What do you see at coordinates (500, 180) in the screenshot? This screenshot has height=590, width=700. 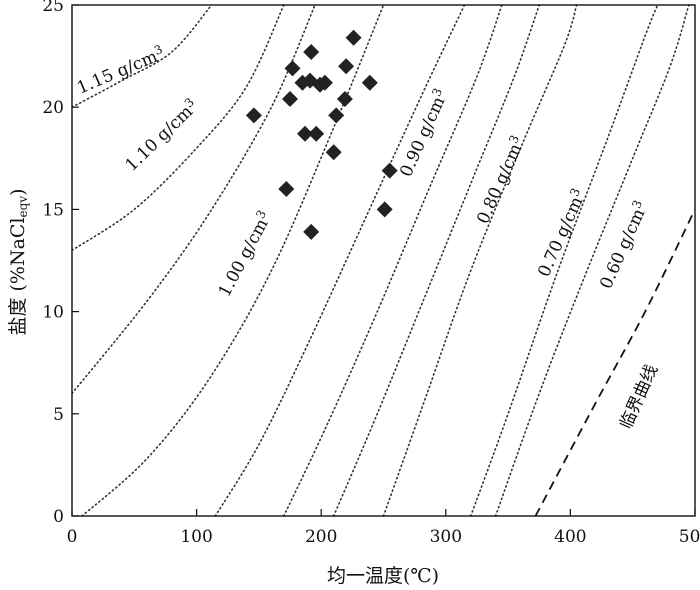 I see `curve-label-0-80: 0.80 g/cm3` at bounding box center [500, 180].